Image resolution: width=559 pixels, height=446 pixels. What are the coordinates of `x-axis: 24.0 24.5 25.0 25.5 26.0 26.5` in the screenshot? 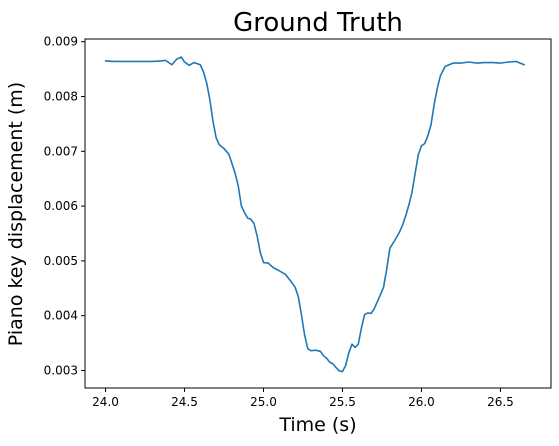 It's located at (303, 398).